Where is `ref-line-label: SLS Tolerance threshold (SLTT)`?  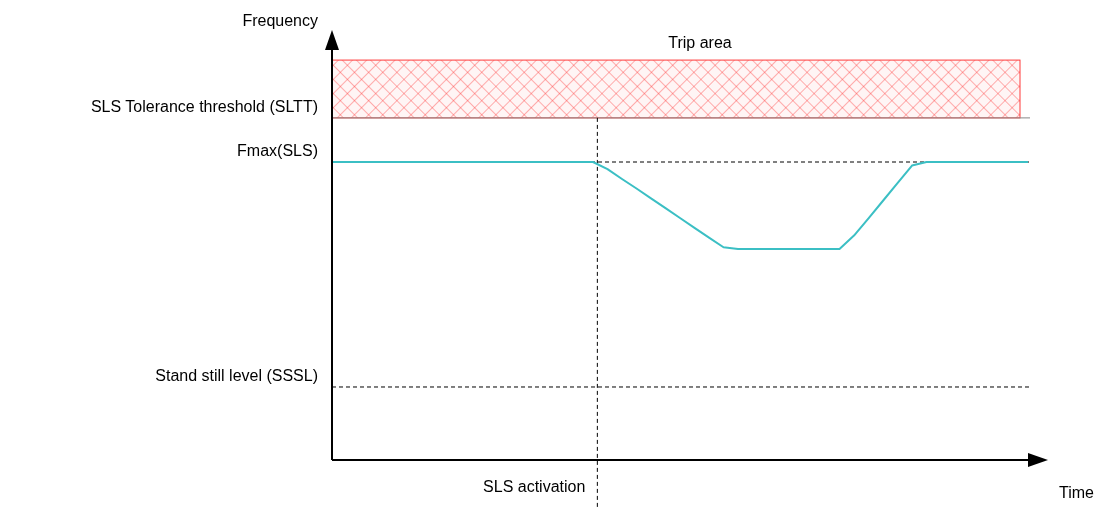
ref-line-label: SLS Tolerance threshold (SLTT) is located at coordinates (204, 106).